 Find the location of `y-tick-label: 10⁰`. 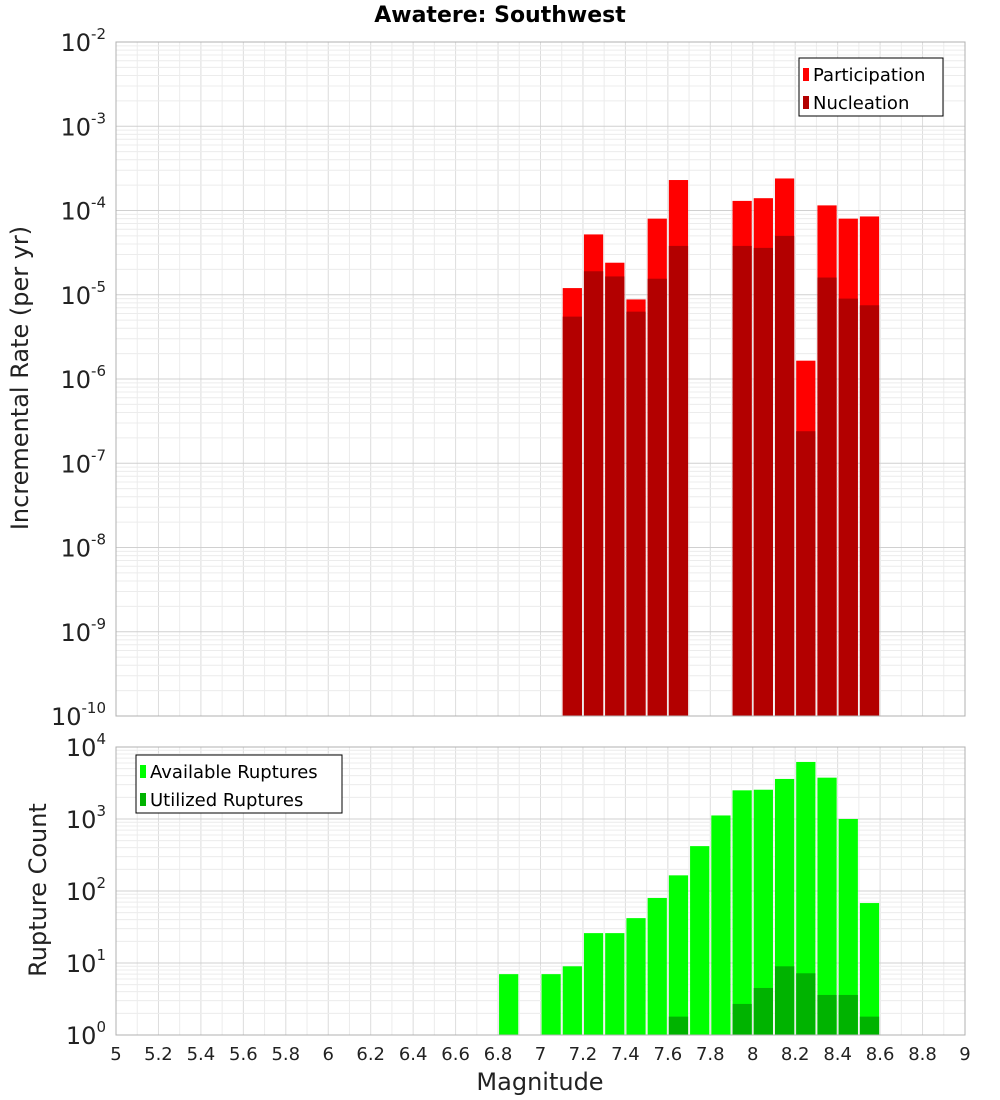

y-tick-label: 10⁰ is located at coordinates (86, 1034).